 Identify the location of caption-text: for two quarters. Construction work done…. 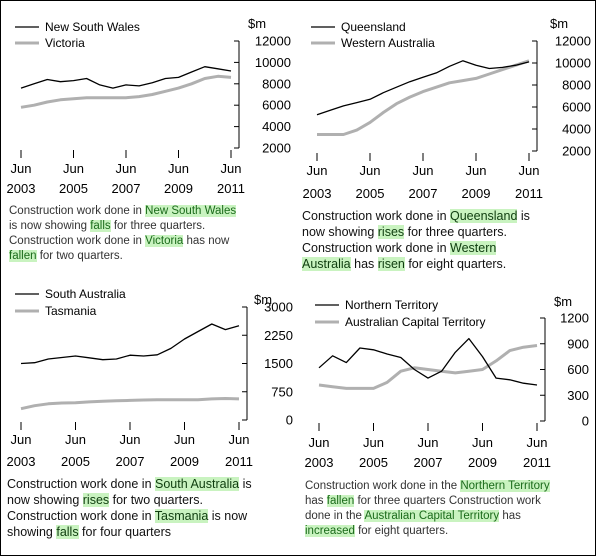
(105, 508).